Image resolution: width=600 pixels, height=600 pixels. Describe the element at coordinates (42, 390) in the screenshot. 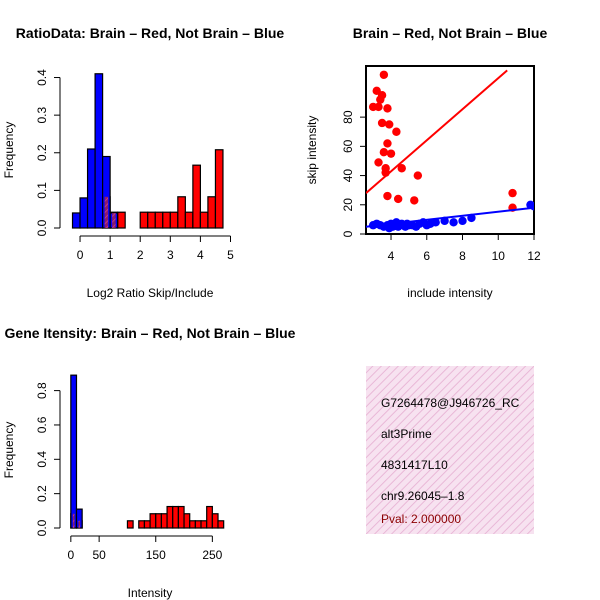

I see `intensity-ytick-label-4: 0.8` at that location.